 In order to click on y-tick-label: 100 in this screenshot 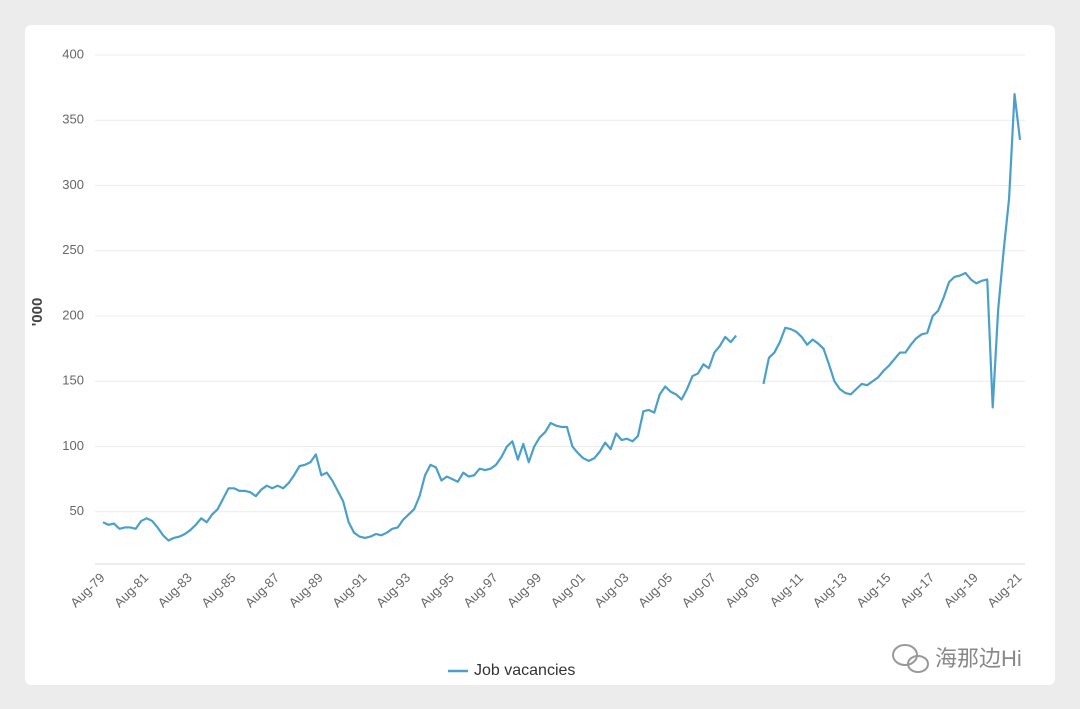, I will do `click(73, 445)`.